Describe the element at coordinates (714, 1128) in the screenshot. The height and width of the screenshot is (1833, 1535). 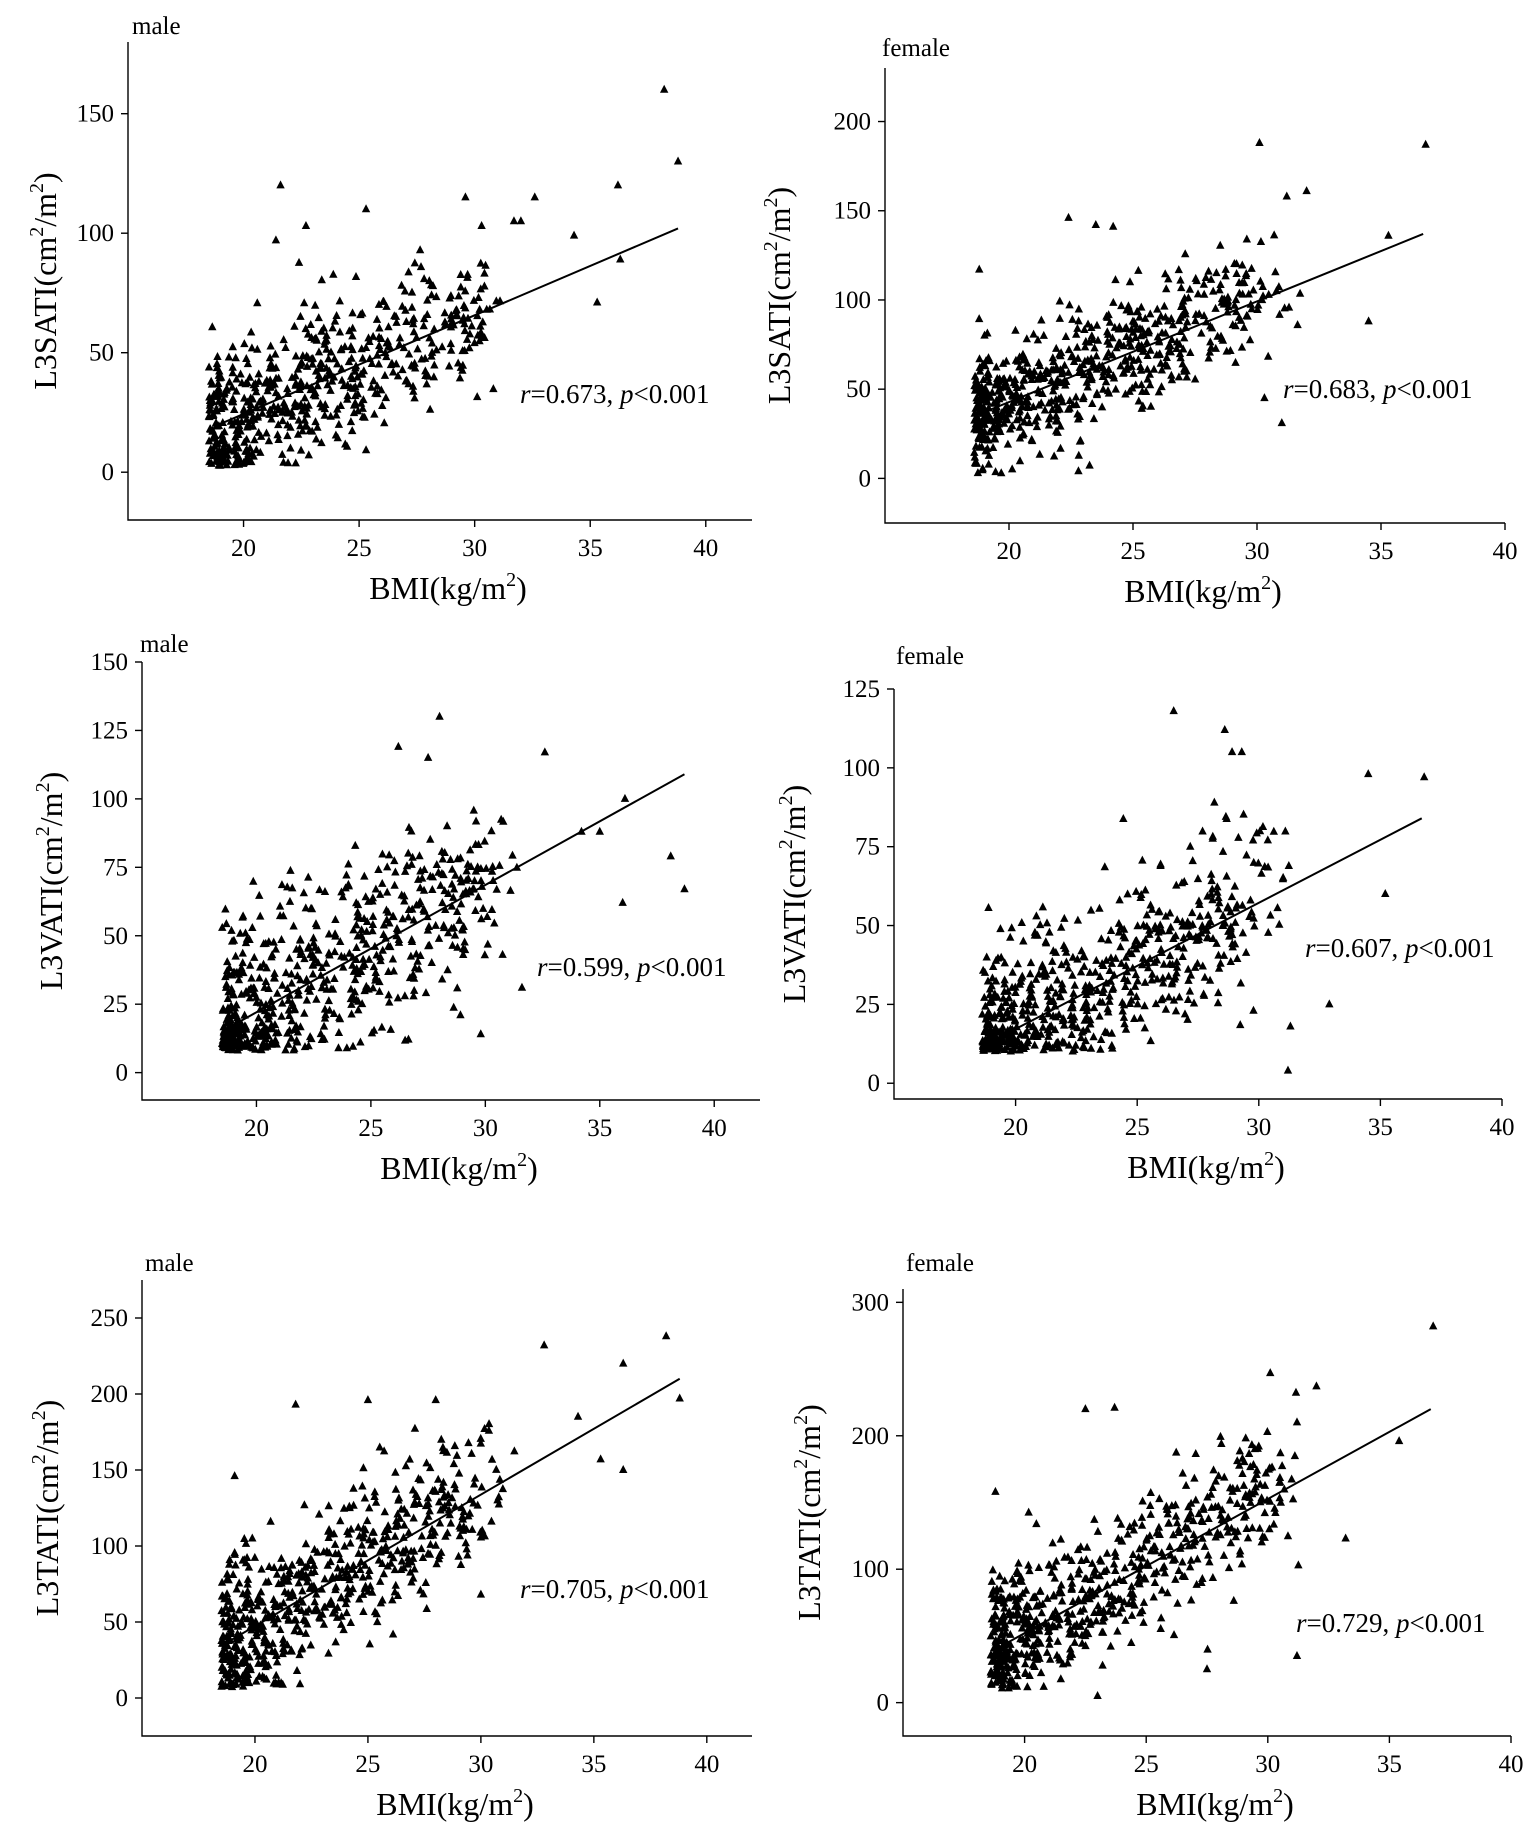
I see `x-tick-label: 40` at that location.